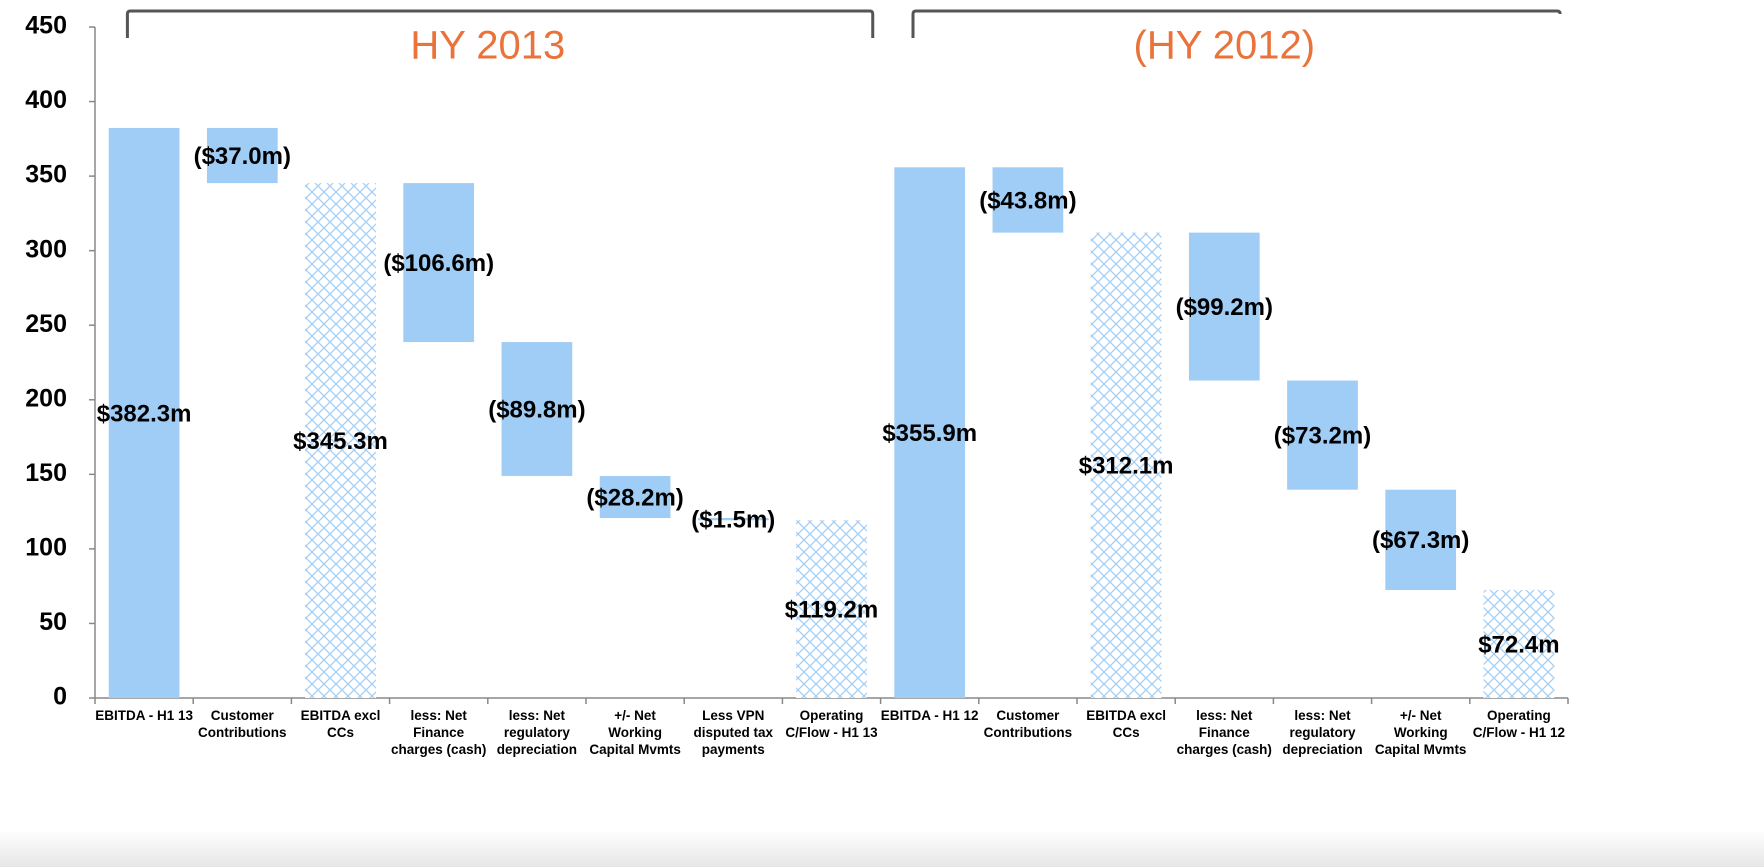 Image resolution: width=1764 pixels, height=867 pixels. I want to click on value-label: $355.9m, so click(929, 433).